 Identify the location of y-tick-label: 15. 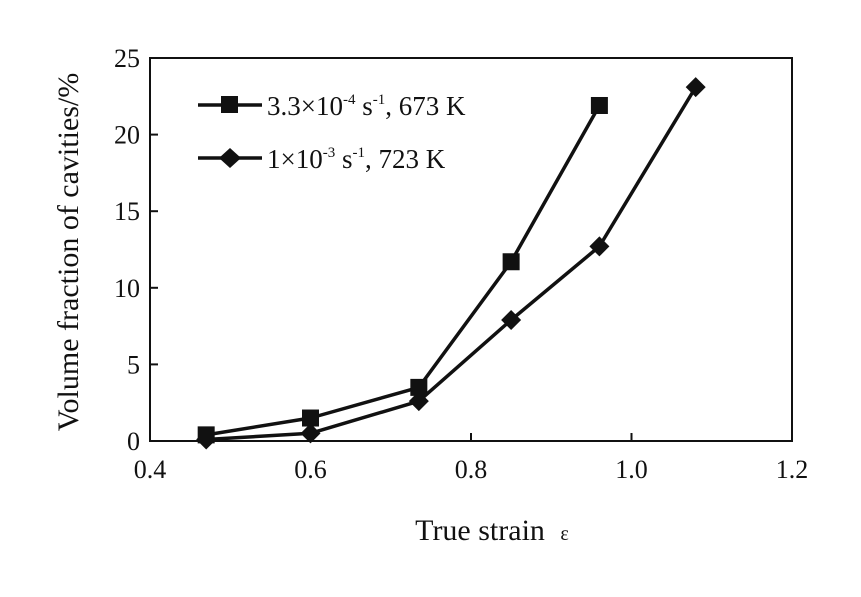
(127, 211).